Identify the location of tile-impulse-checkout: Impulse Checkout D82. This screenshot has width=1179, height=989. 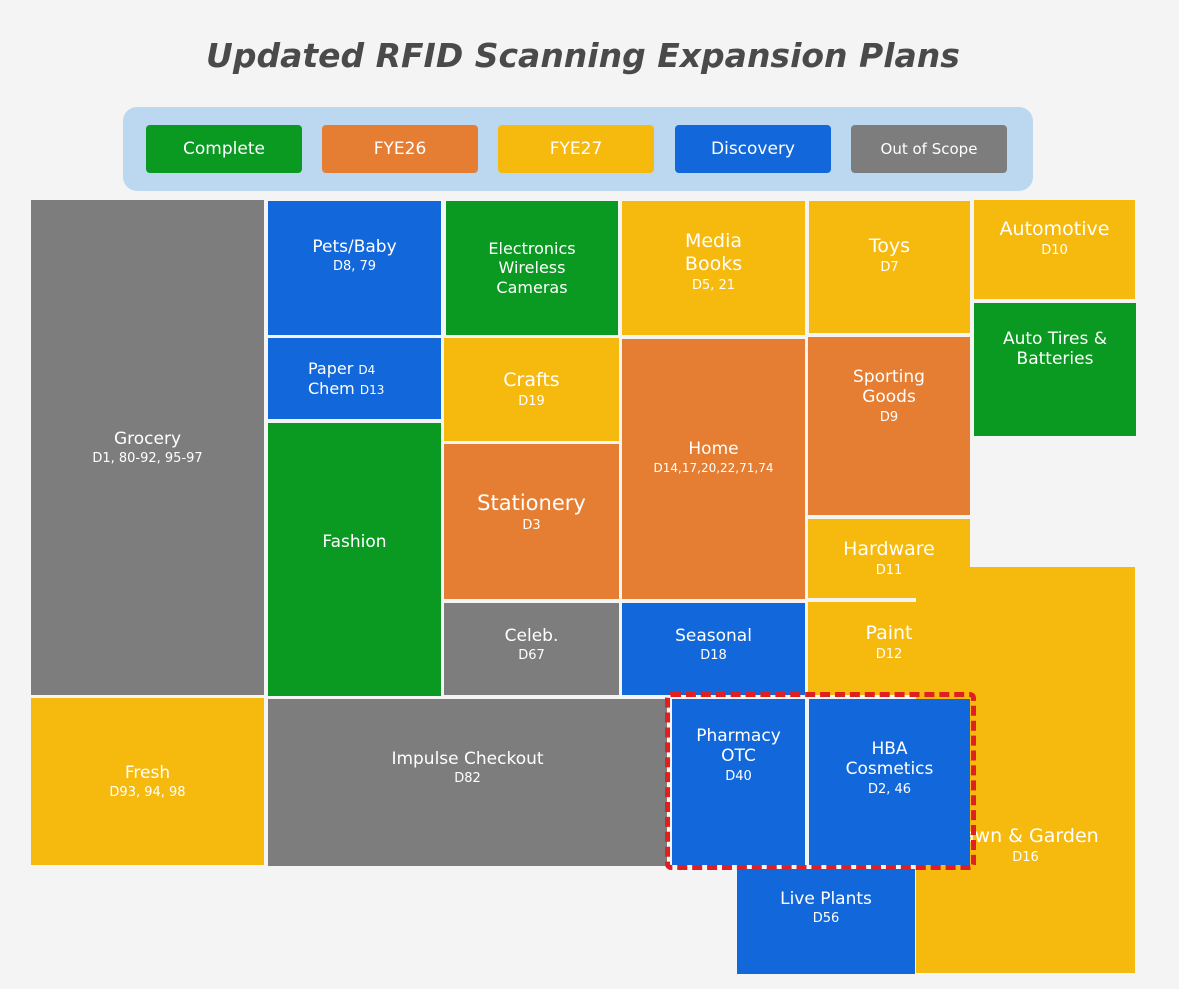
(467, 782).